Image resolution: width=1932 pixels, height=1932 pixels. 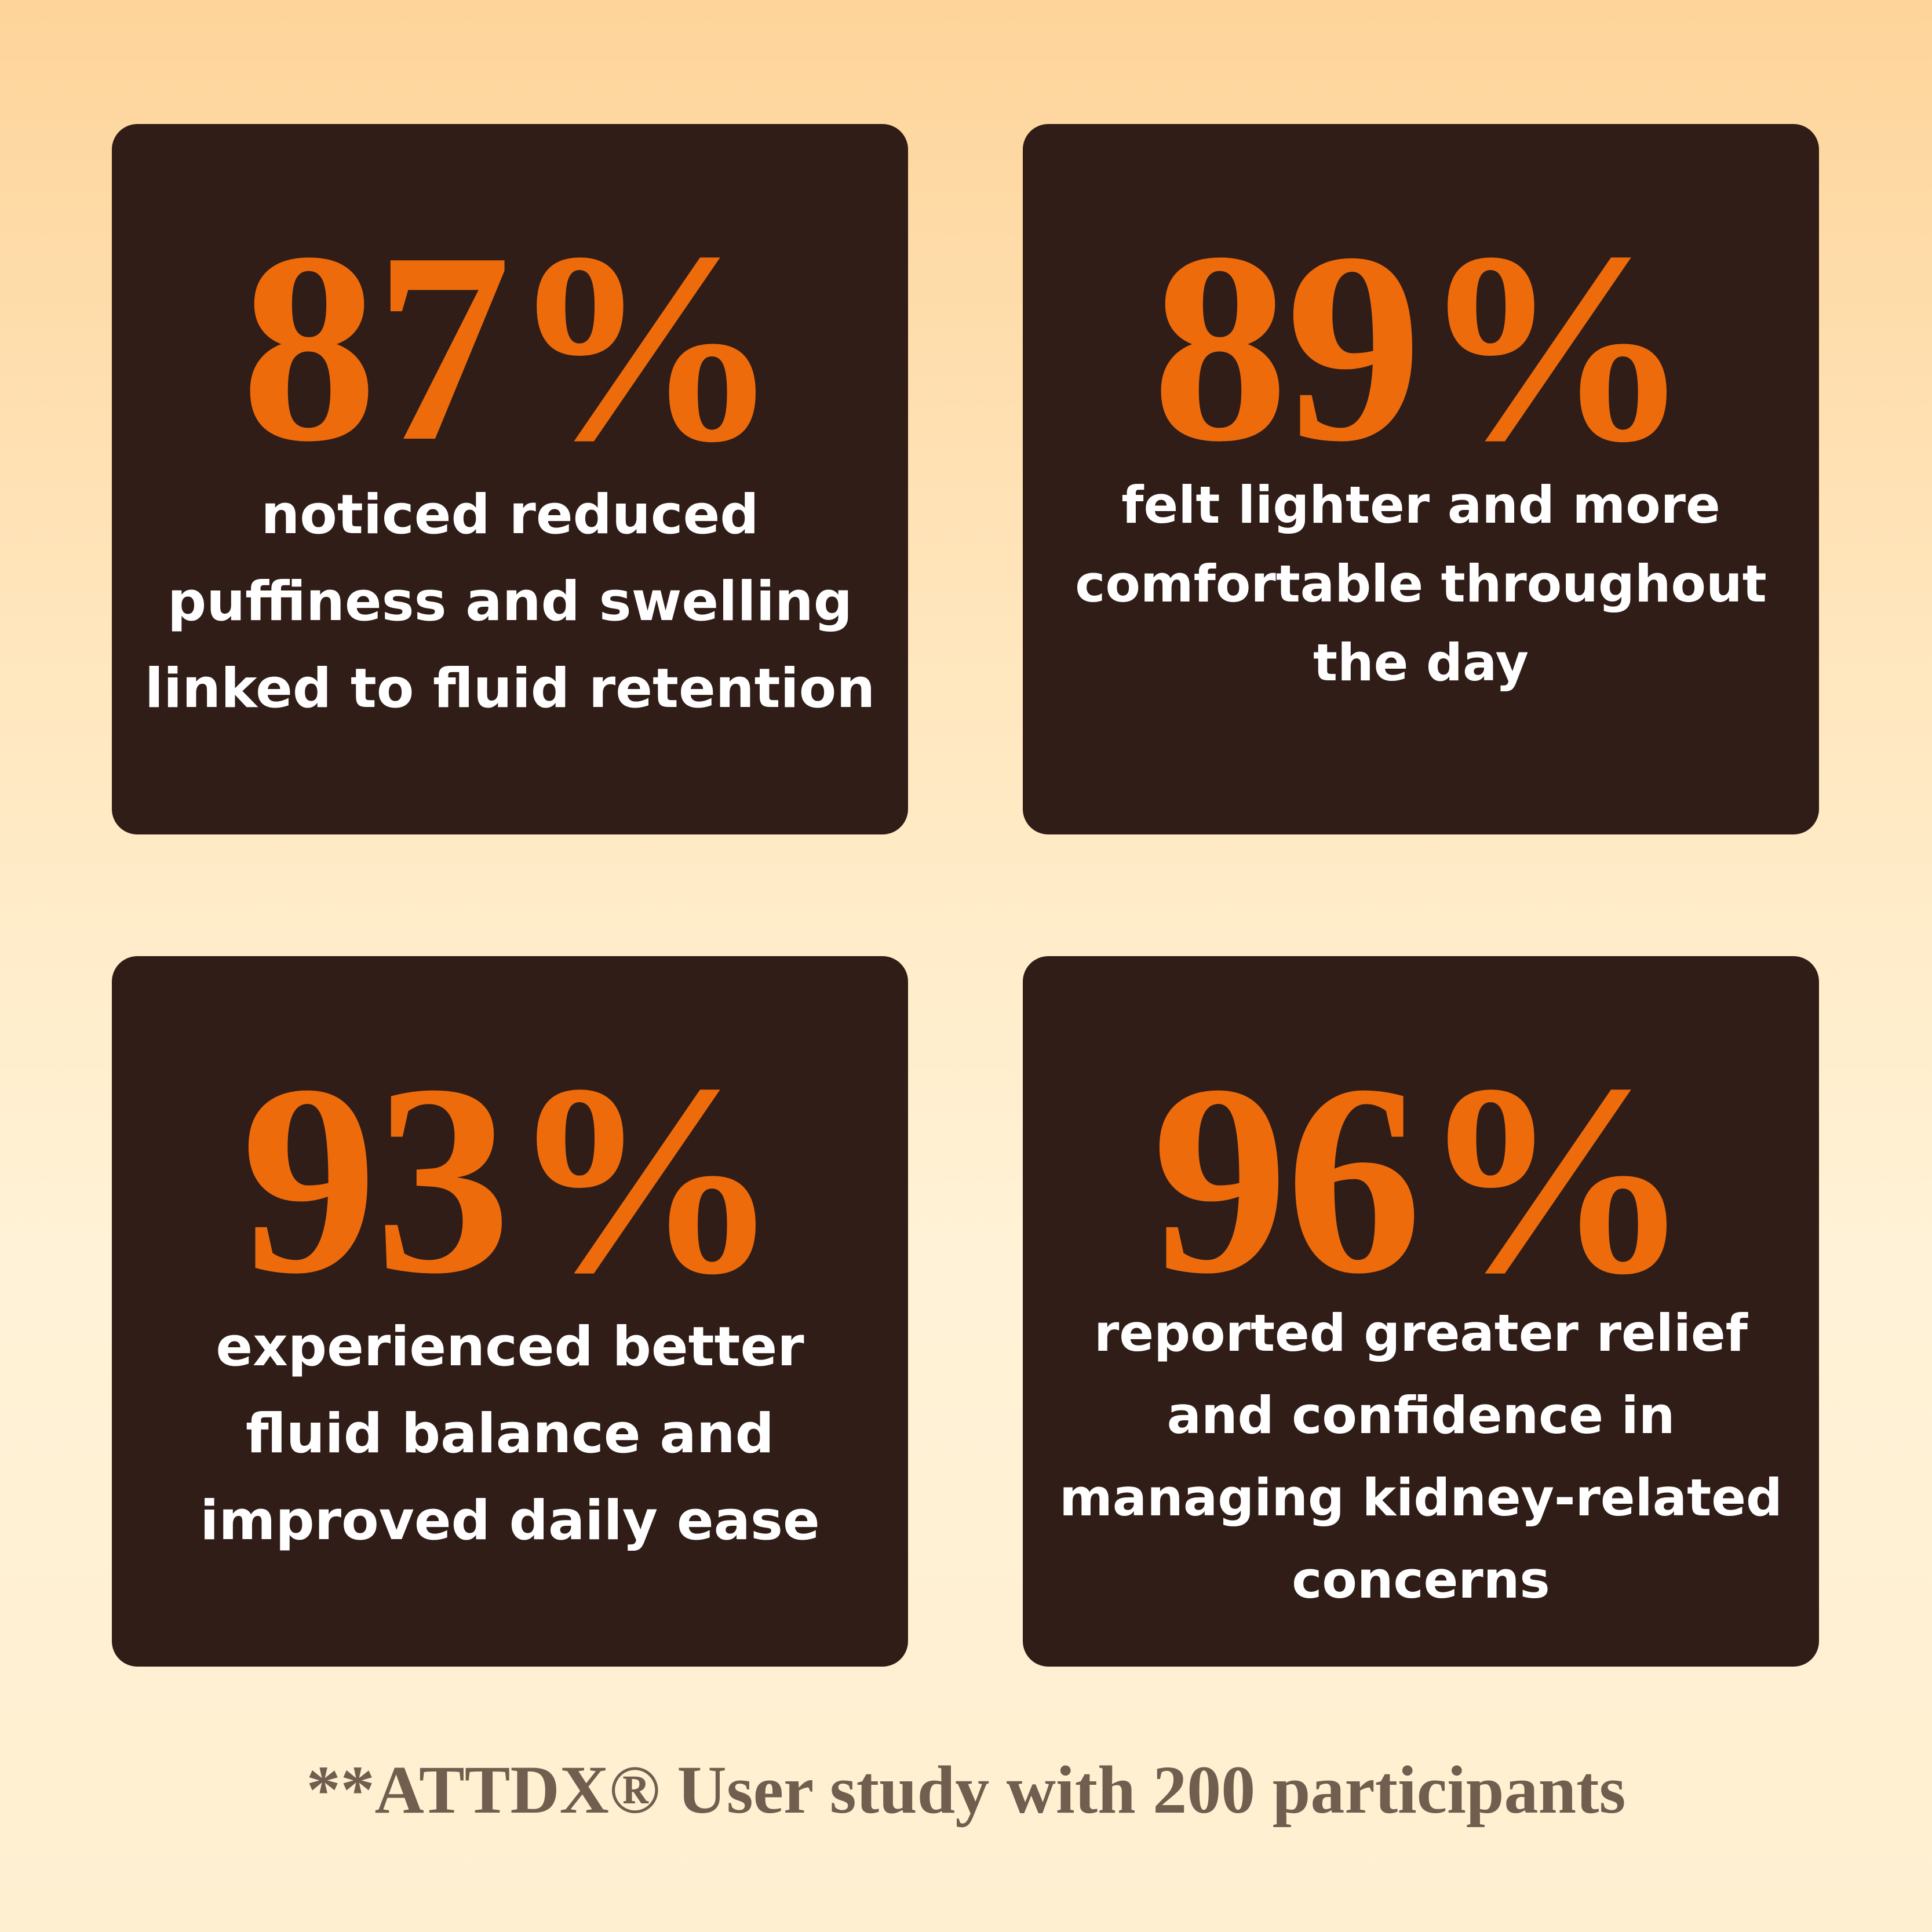 I want to click on stat-description-line: puffiness and swelling, so click(x=510, y=601).